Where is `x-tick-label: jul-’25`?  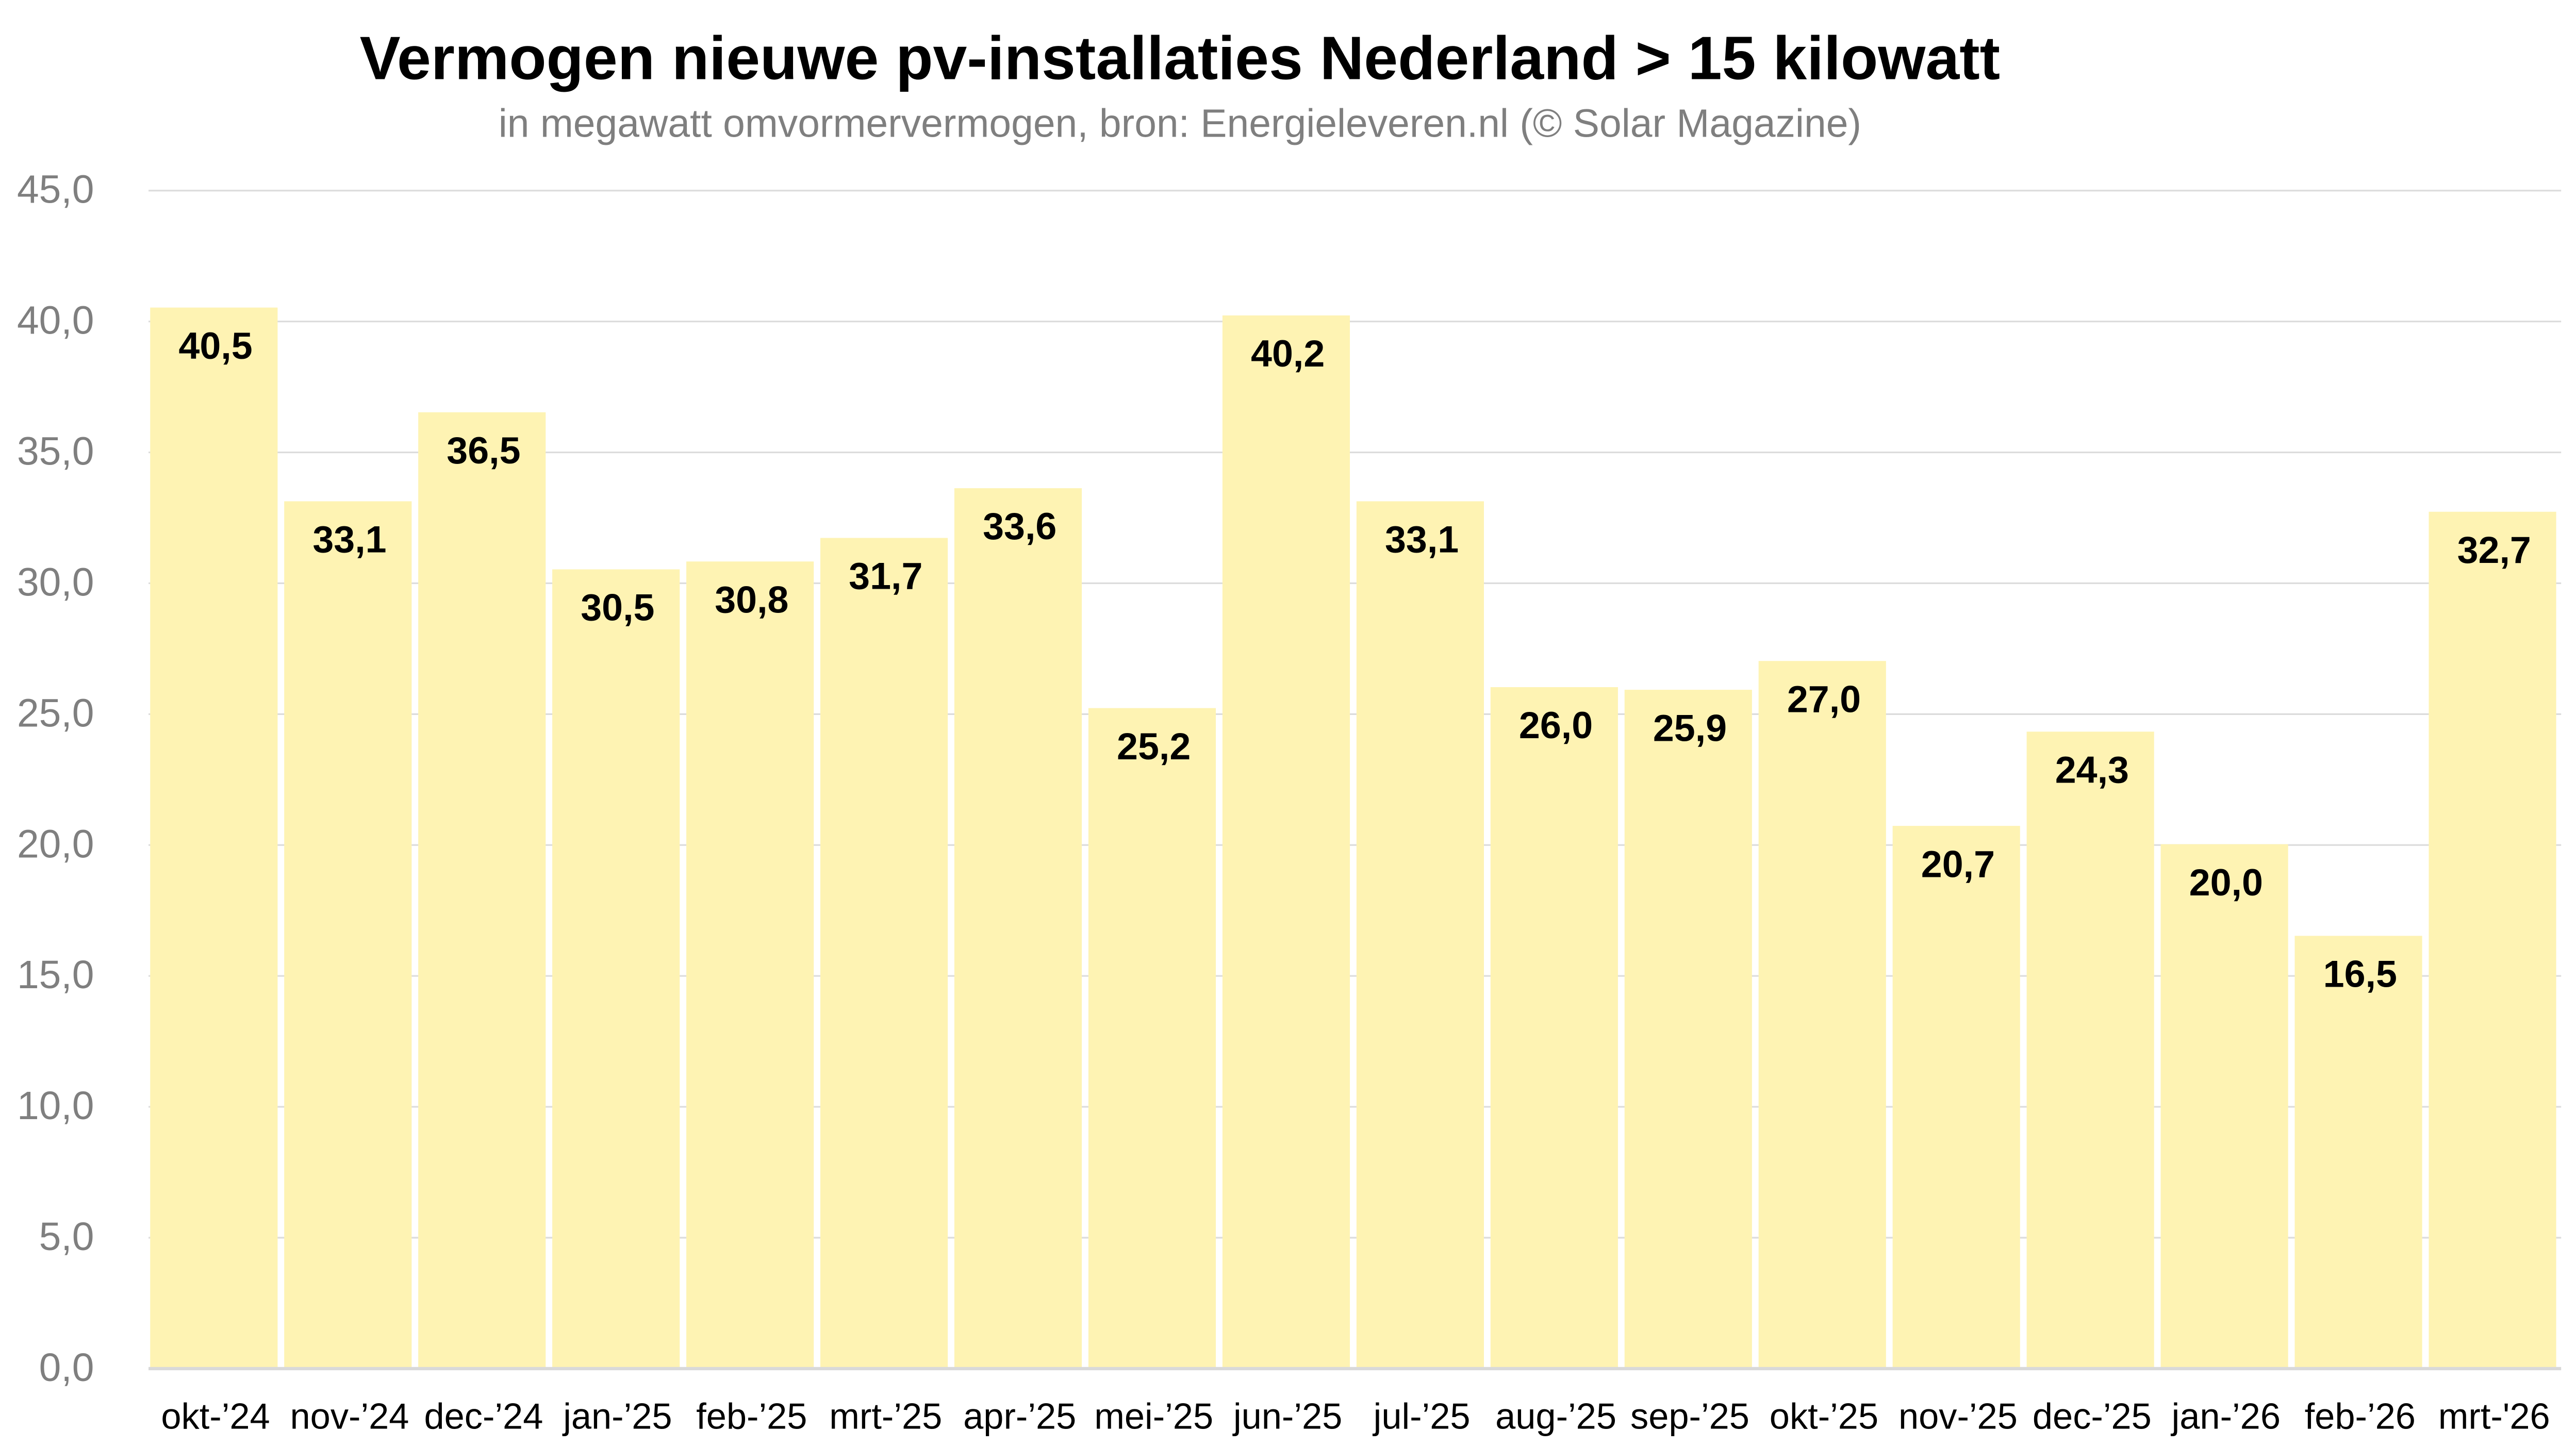 x-tick-label: jul-’25 is located at coordinates (1422, 1416).